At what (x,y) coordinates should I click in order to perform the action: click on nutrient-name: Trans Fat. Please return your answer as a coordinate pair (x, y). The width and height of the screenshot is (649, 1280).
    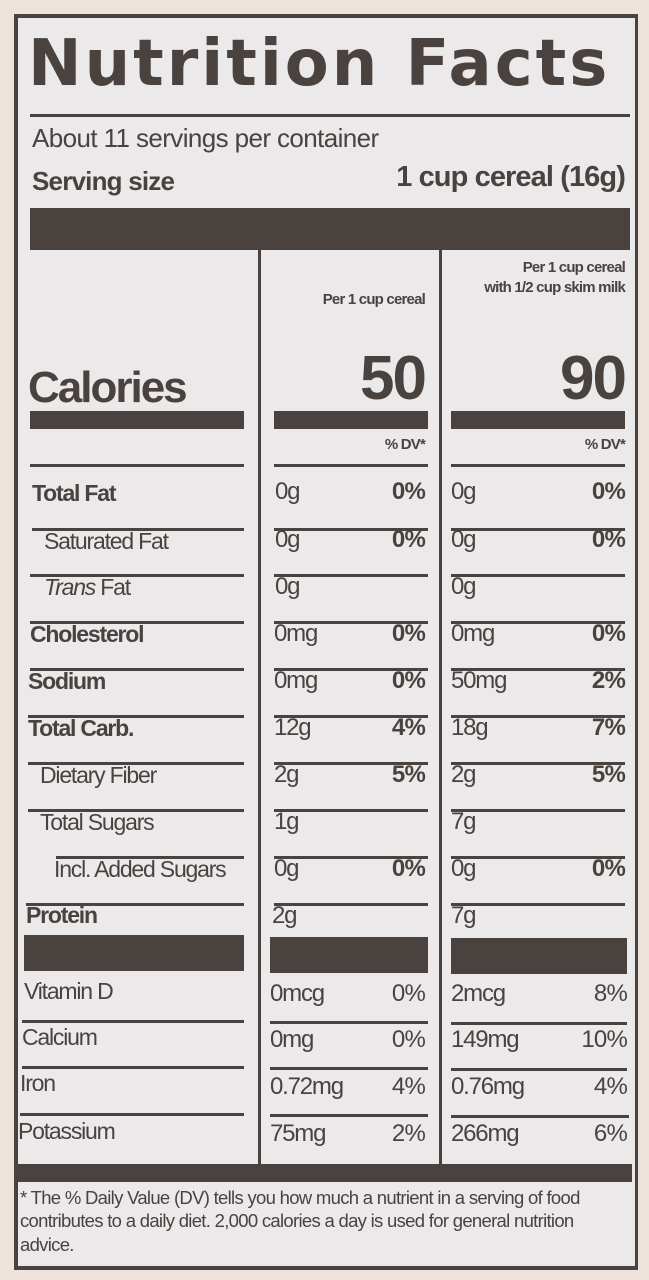
    Looking at the image, I should click on (87, 587).